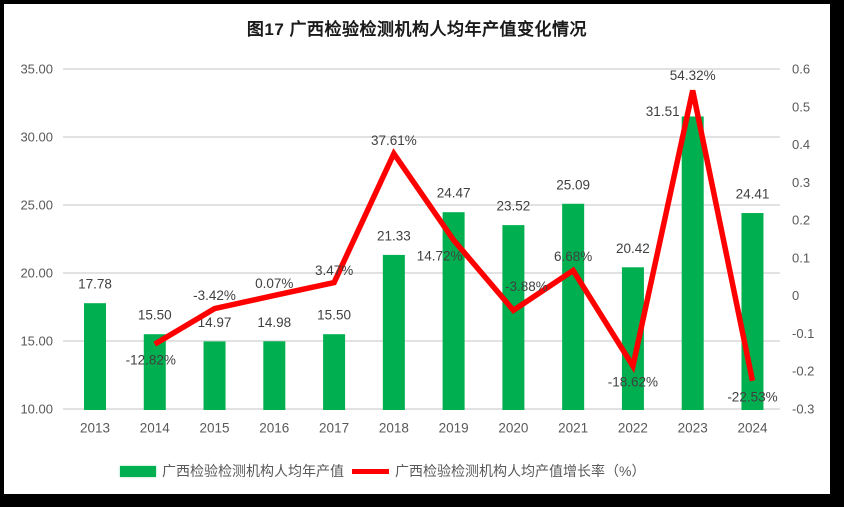 This screenshot has height=507, width=844. What do you see at coordinates (801, 144) in the screenshot?
I see `y-axis-tick-label-right: 0.4` at bounding box center [801, 144].